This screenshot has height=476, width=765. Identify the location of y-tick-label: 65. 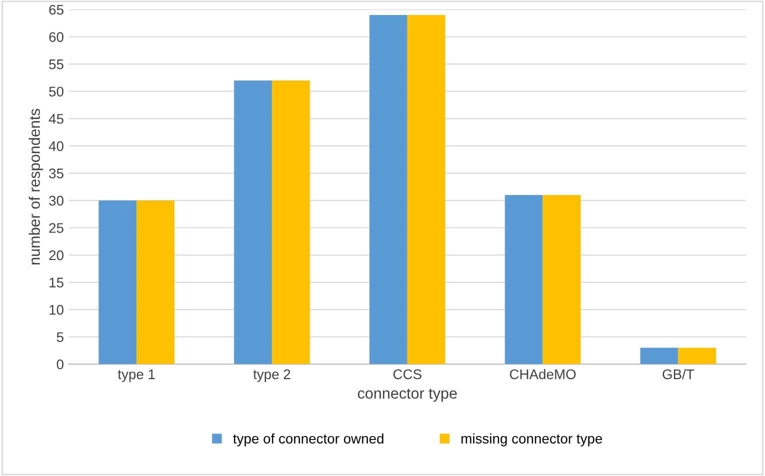
(56, 9).